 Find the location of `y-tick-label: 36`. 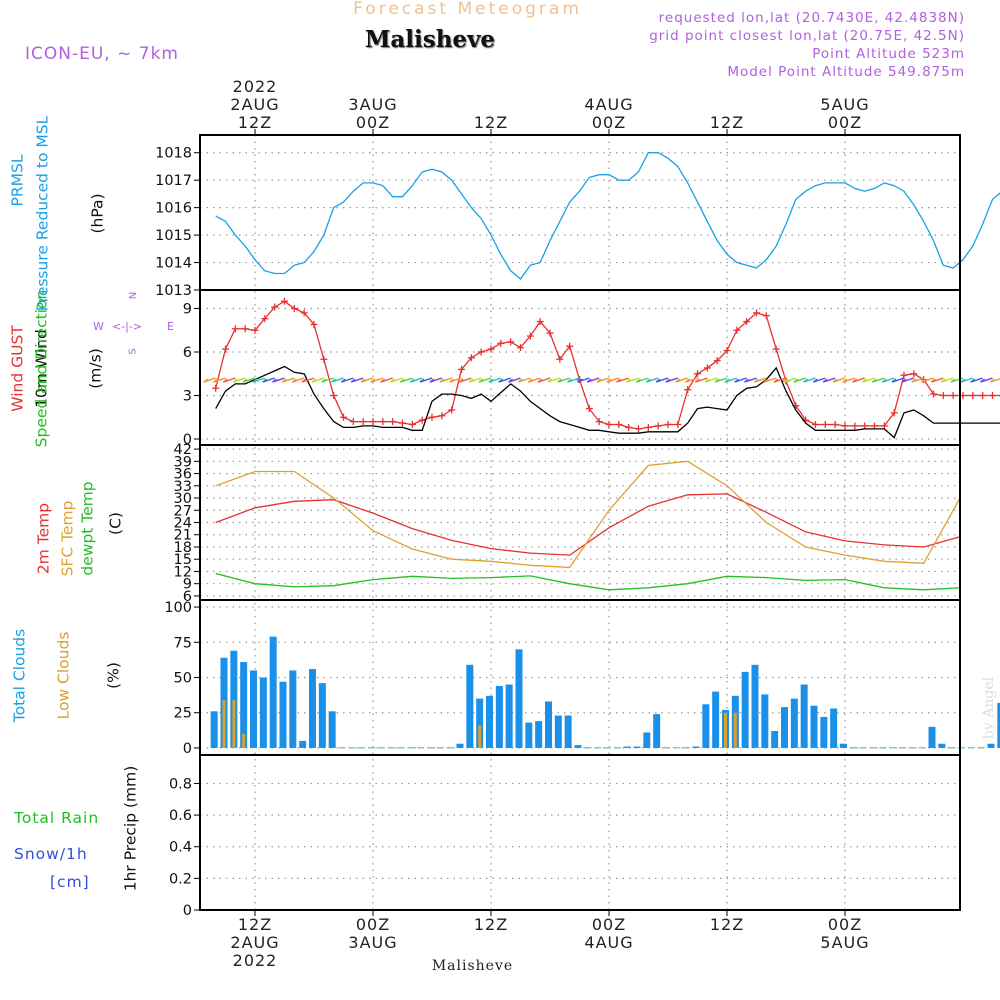

y-tick-label: 36 is located at coordinates (183, 475).